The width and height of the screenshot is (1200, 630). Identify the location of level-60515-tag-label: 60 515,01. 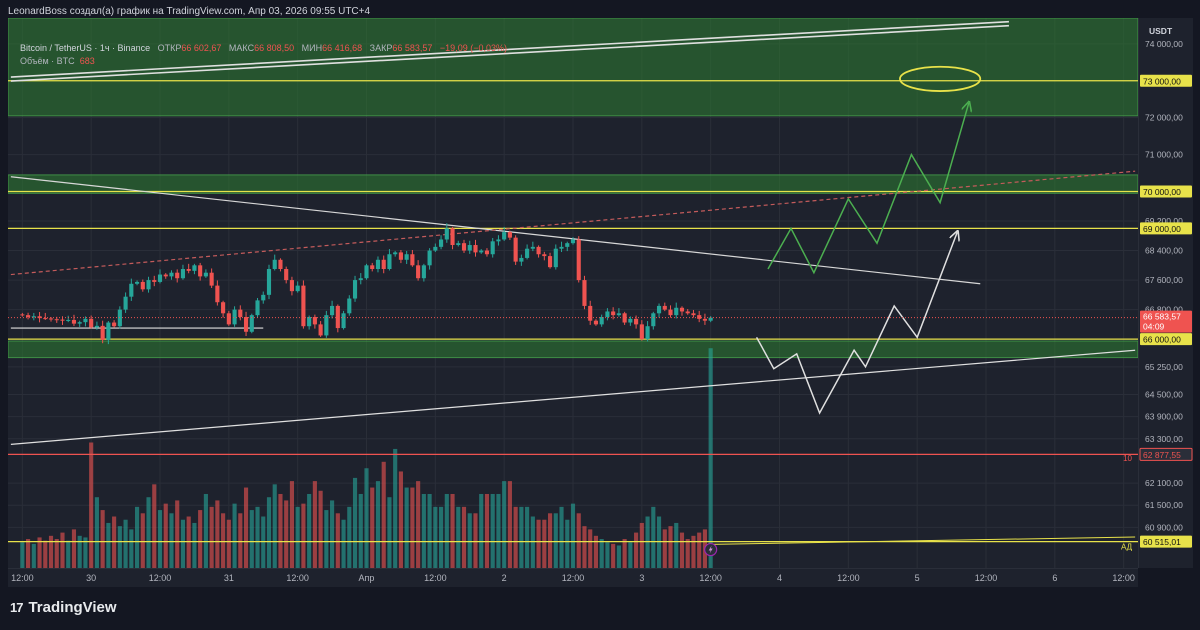
(1162, 542).